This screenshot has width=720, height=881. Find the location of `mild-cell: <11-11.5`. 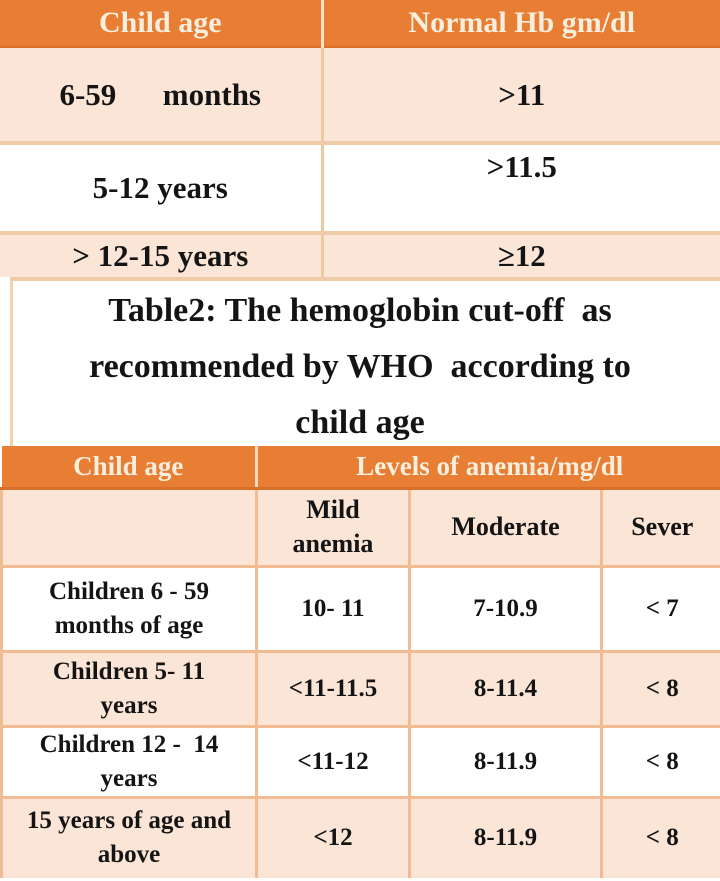

mild-cell: <11-11.5 is located at coordinates (333, 687).